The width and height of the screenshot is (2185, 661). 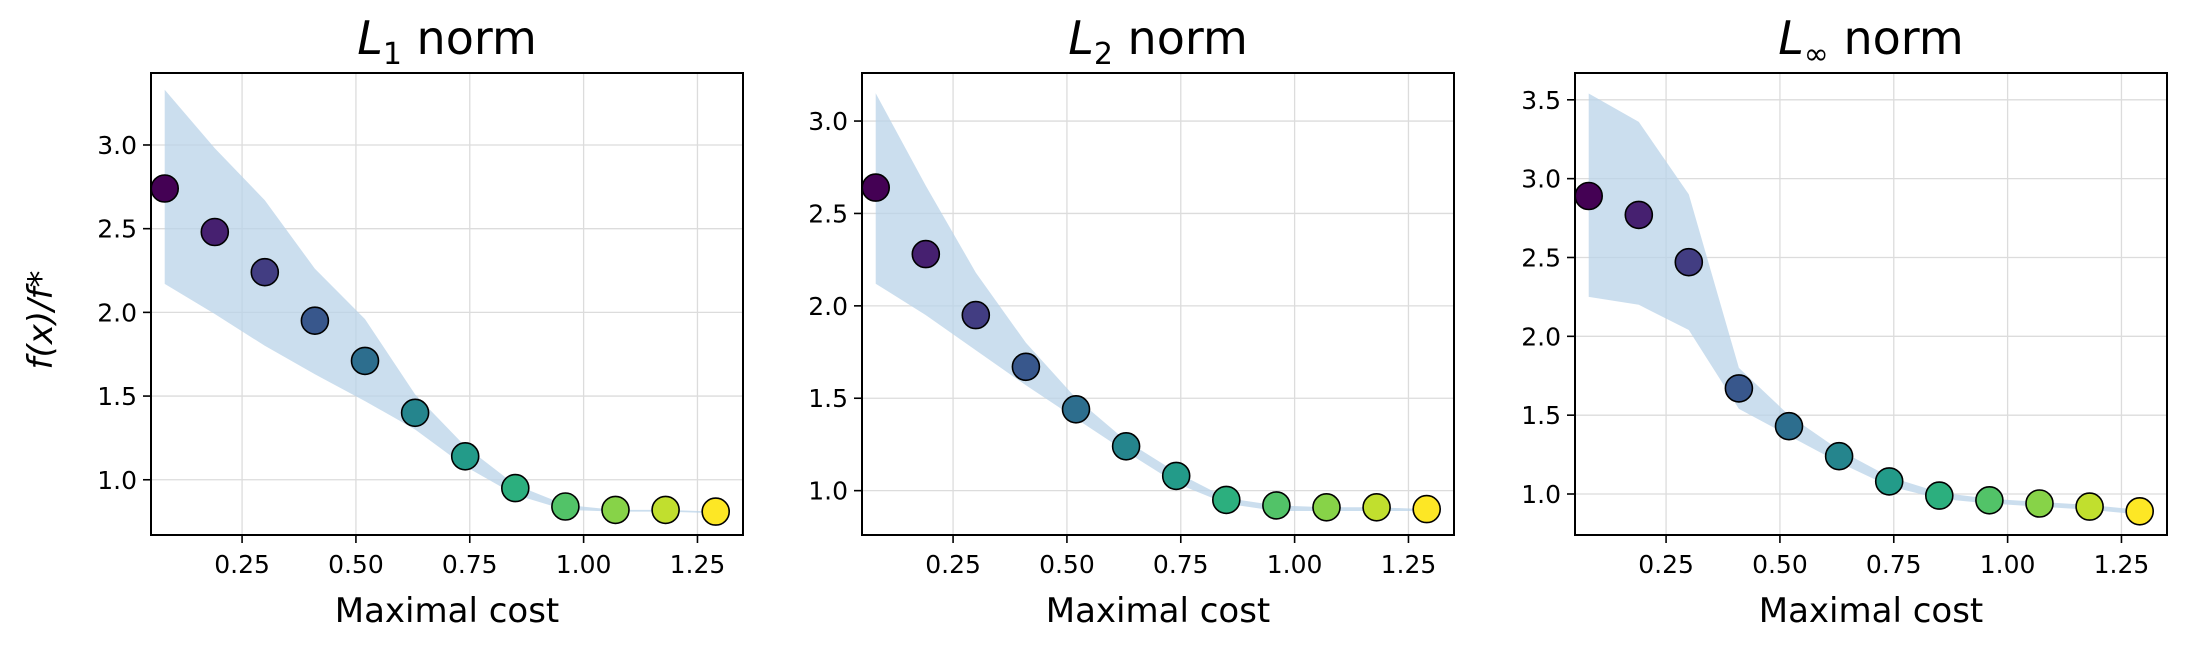 I want to click on panel-title: L1 norm, so click(x=447, y=41).